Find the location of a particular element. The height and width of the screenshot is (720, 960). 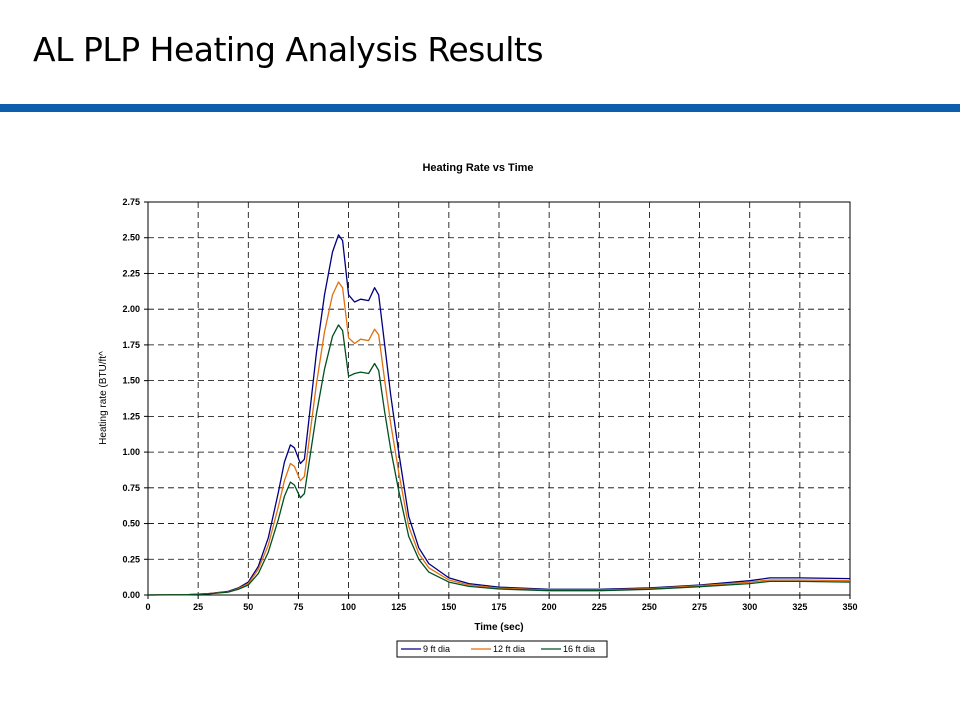

y-tick-label: 0.50 is located at coordinates (131, 524).